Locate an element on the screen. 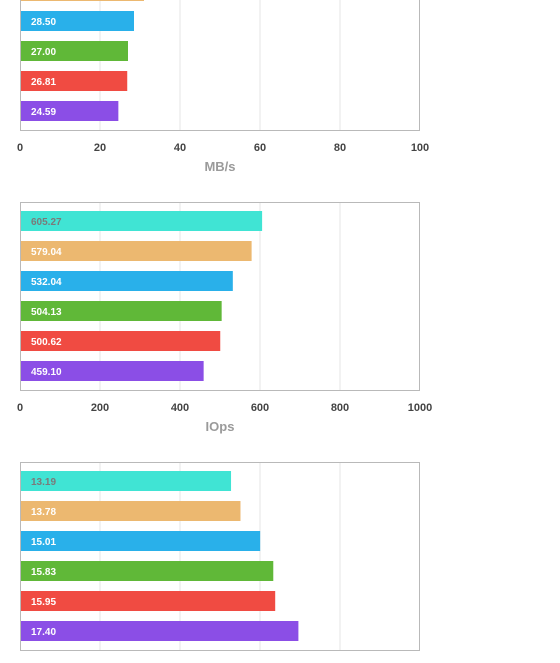  tick-label: 20 is located at coordinates (100, 148).